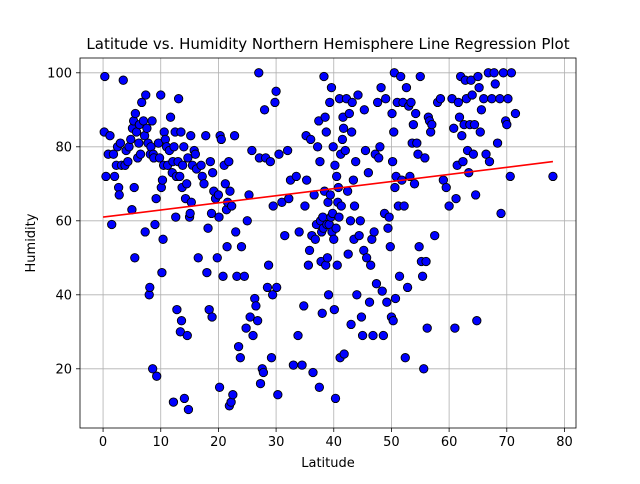  Describe the element at coordinates (63, 147) in the screenshot. I see `y-tick-label: 80` at that location.